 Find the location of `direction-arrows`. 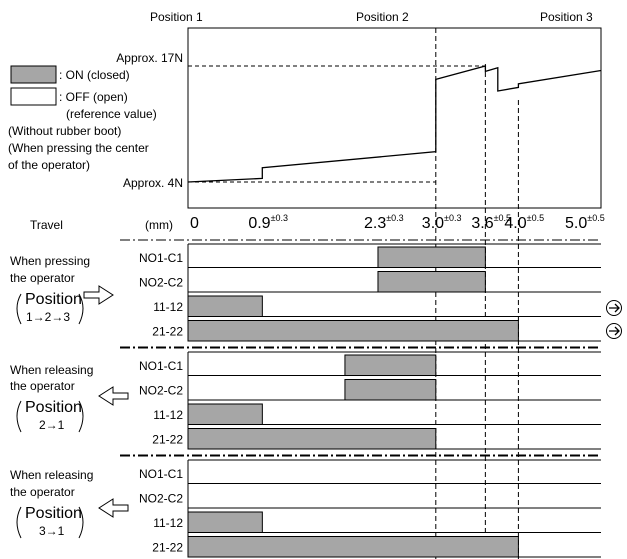

direction-arrows is located at coordinates (106, 401).